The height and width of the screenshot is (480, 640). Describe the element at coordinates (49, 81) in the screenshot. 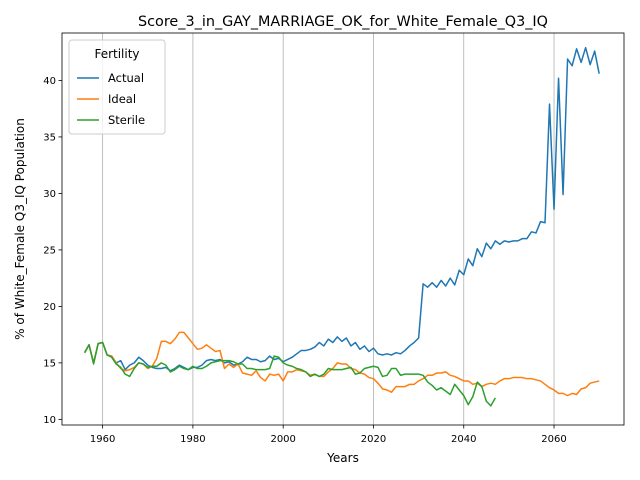

I see `y-tick-label: 40` at that location.